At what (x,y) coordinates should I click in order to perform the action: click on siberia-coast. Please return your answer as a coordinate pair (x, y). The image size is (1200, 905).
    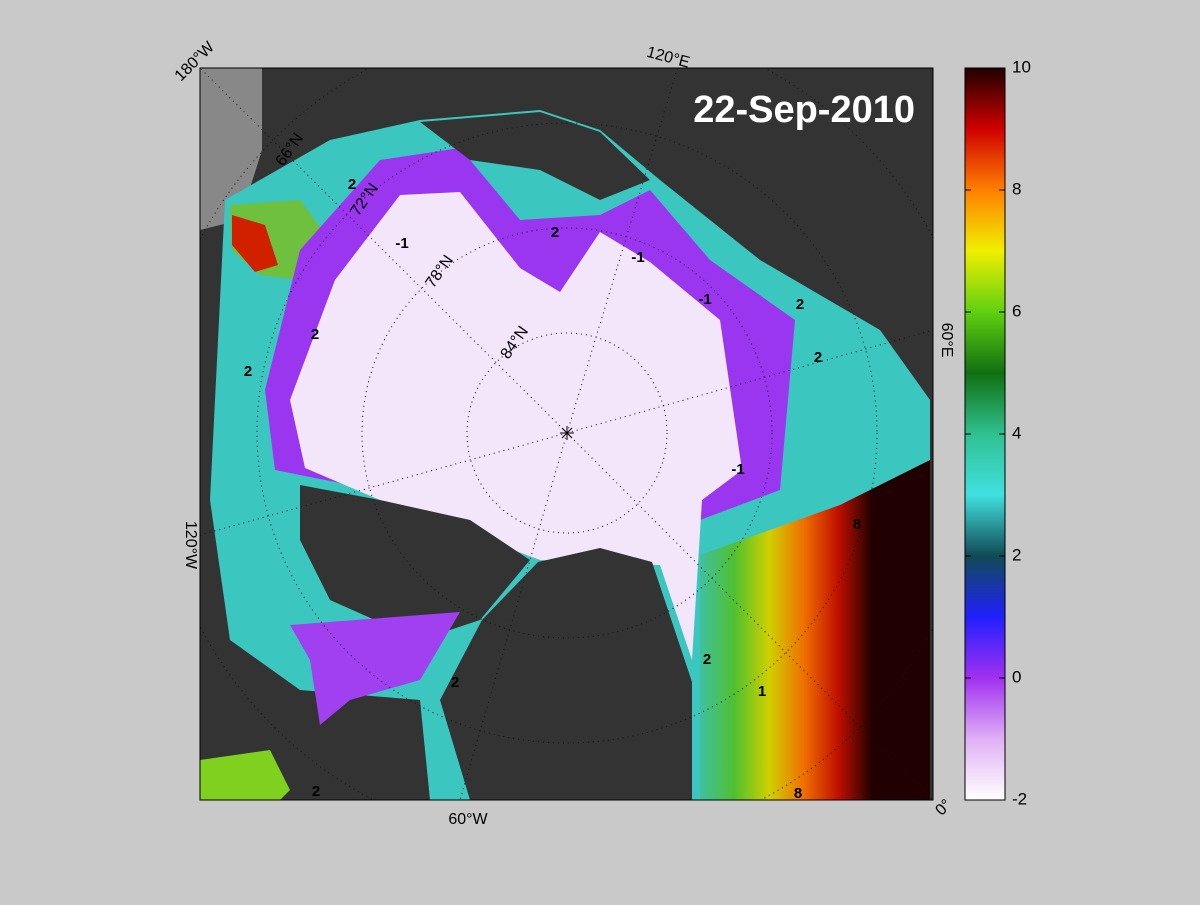
    Looking at the image, I should click on (535, 156).